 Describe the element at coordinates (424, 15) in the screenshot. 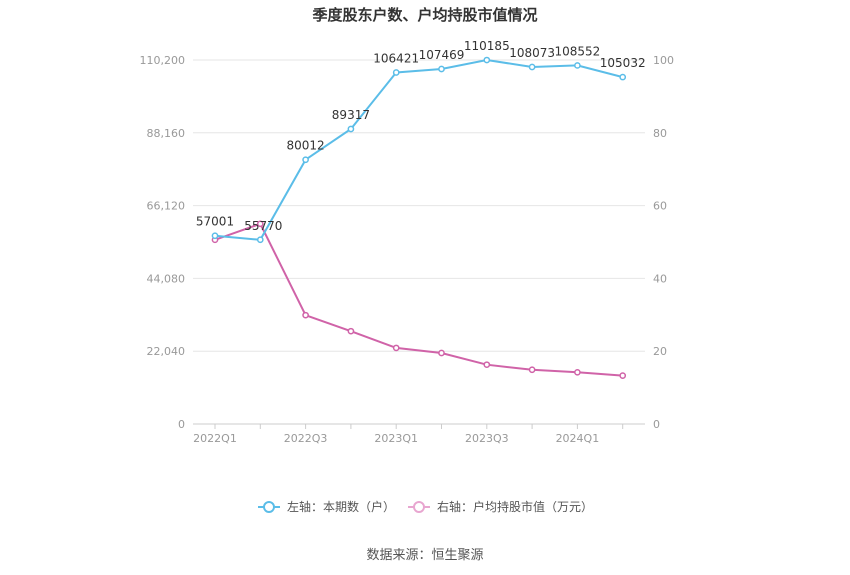

I see `chart-title: 季度股东户数、户均持股市值情况` at that location.